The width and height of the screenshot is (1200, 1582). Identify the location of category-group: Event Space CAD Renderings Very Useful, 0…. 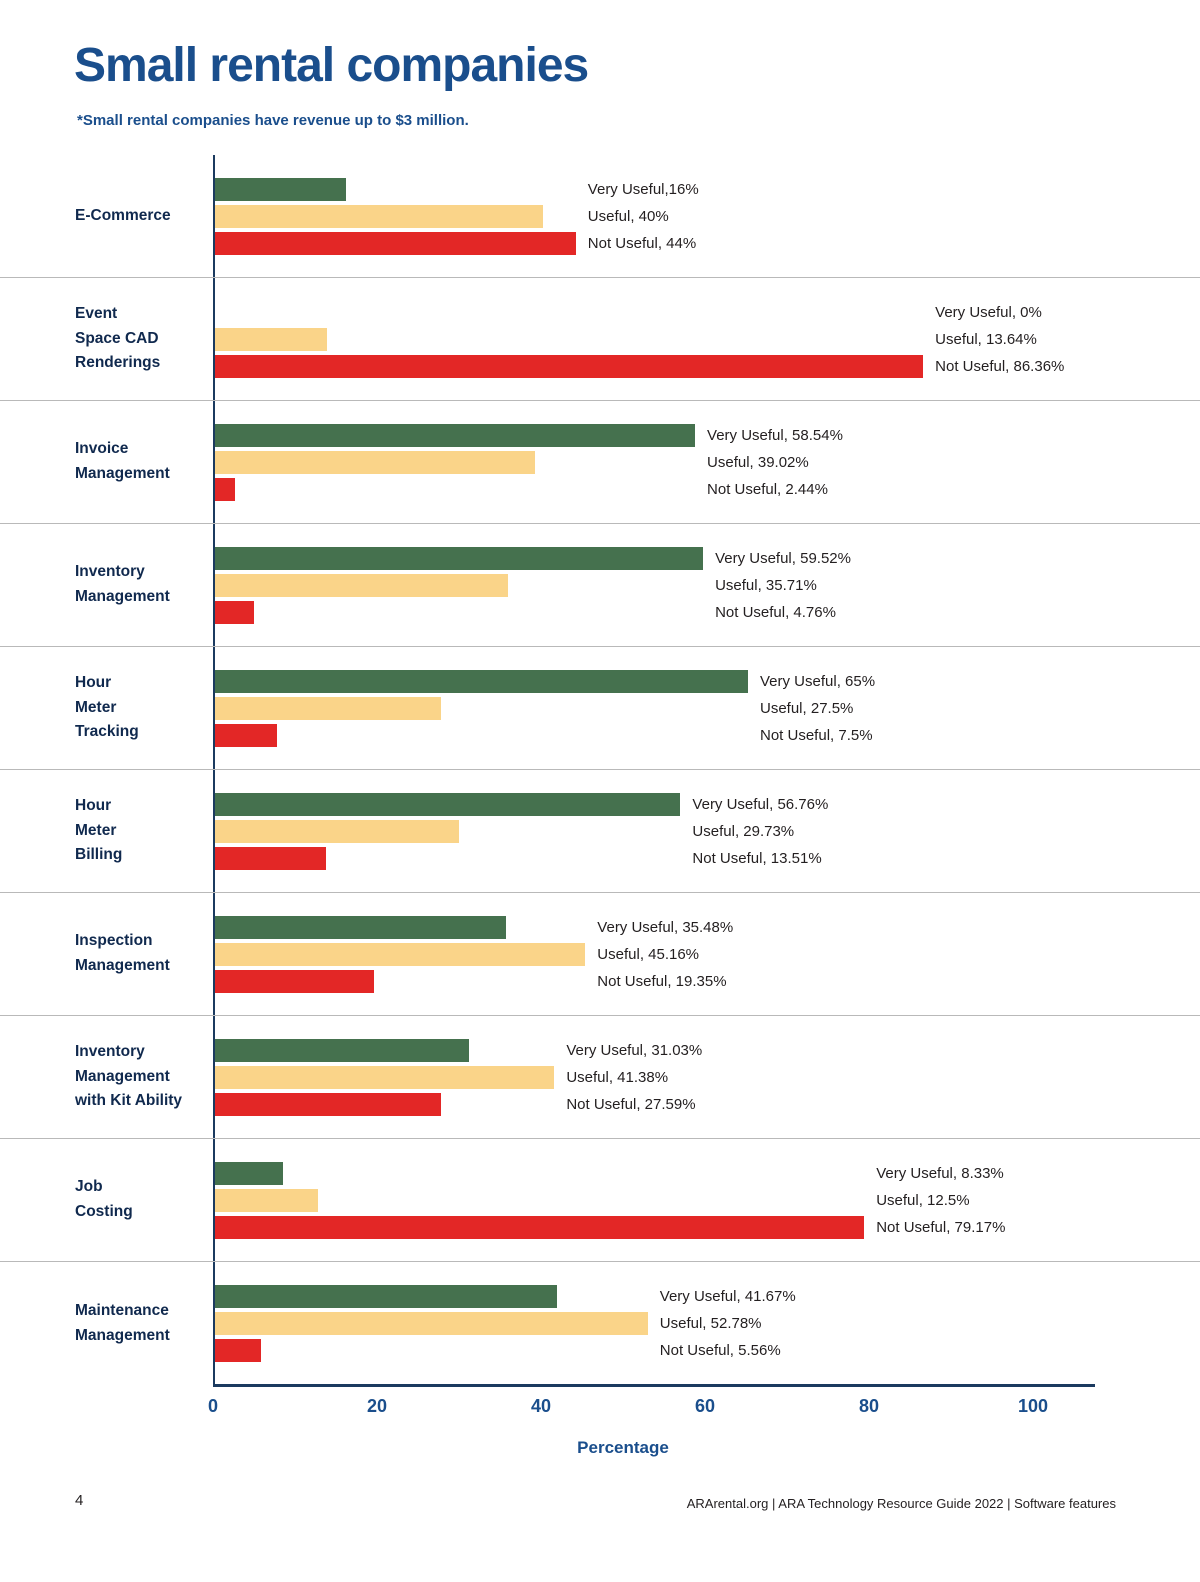
(600, 339).